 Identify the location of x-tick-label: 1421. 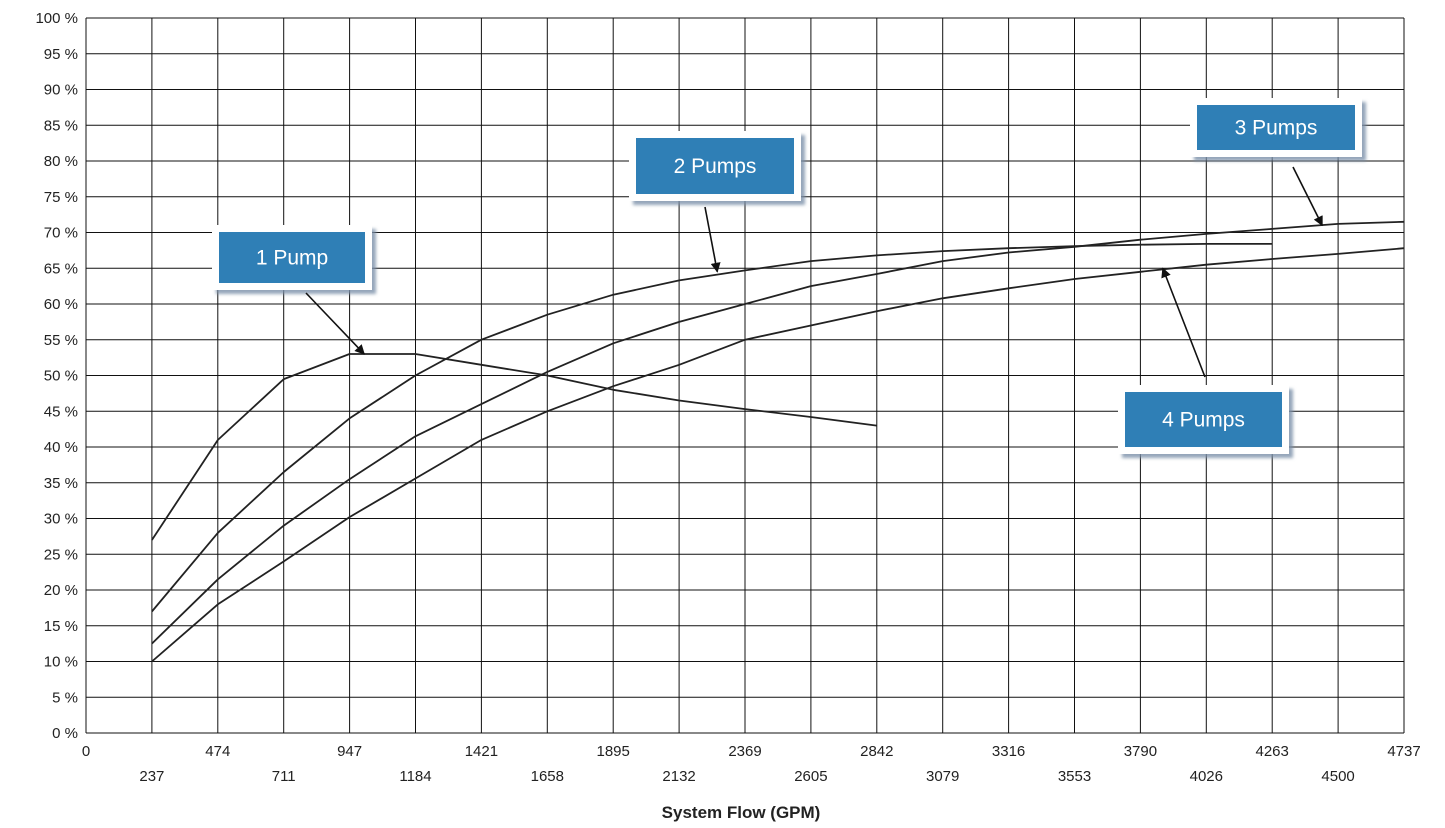
(481, 751).